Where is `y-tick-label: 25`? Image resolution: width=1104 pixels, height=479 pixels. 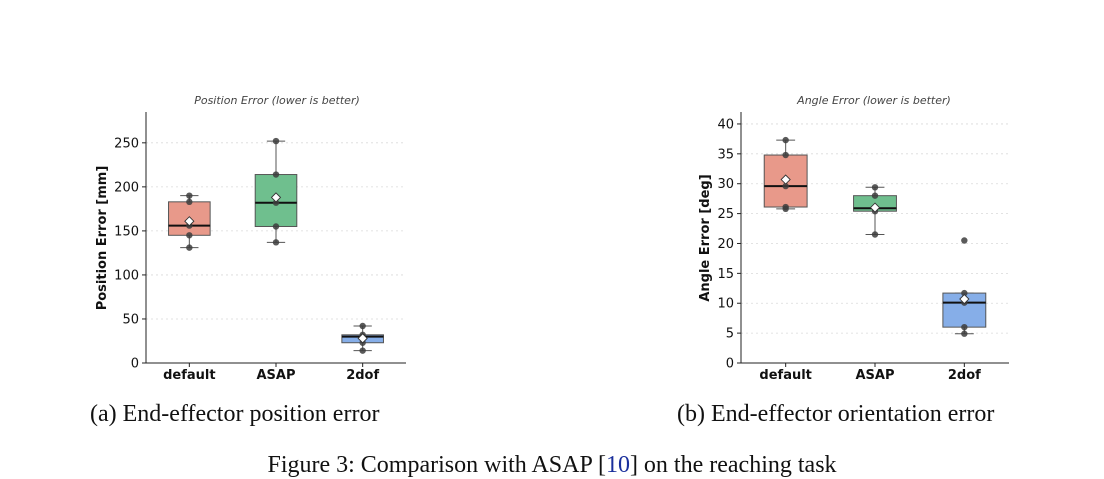
y-tick-label: 25 is located at coordinates (725, 214).